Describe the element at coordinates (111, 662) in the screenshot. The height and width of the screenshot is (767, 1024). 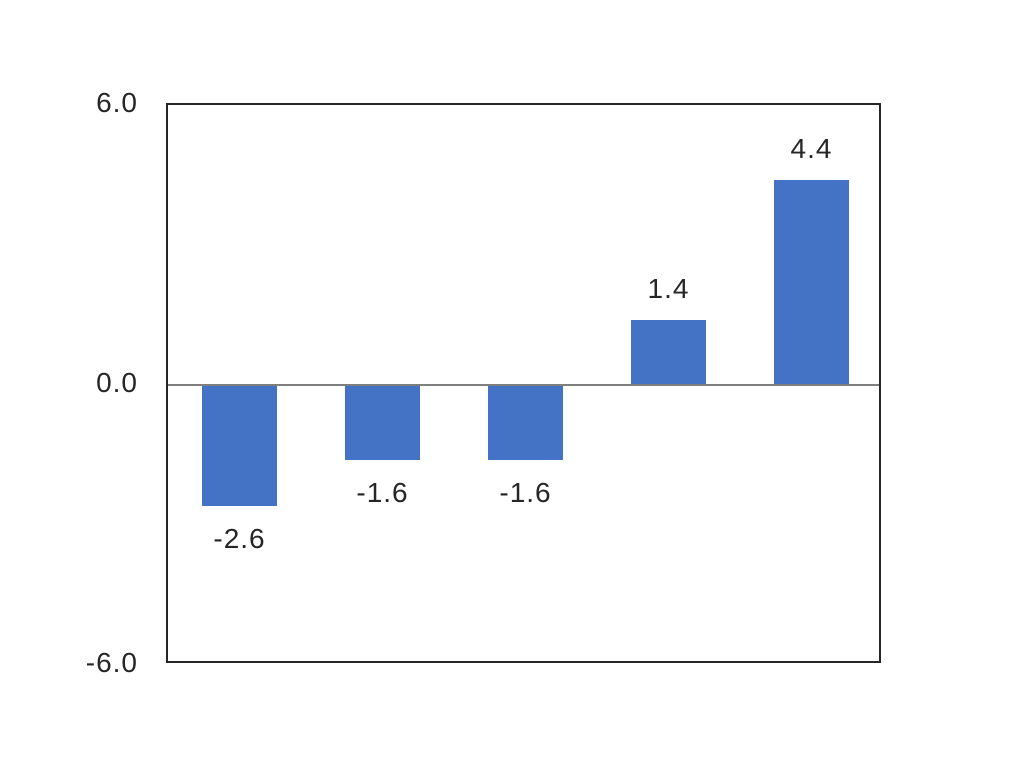
I see `y-tick-label: -6.0` at that location.